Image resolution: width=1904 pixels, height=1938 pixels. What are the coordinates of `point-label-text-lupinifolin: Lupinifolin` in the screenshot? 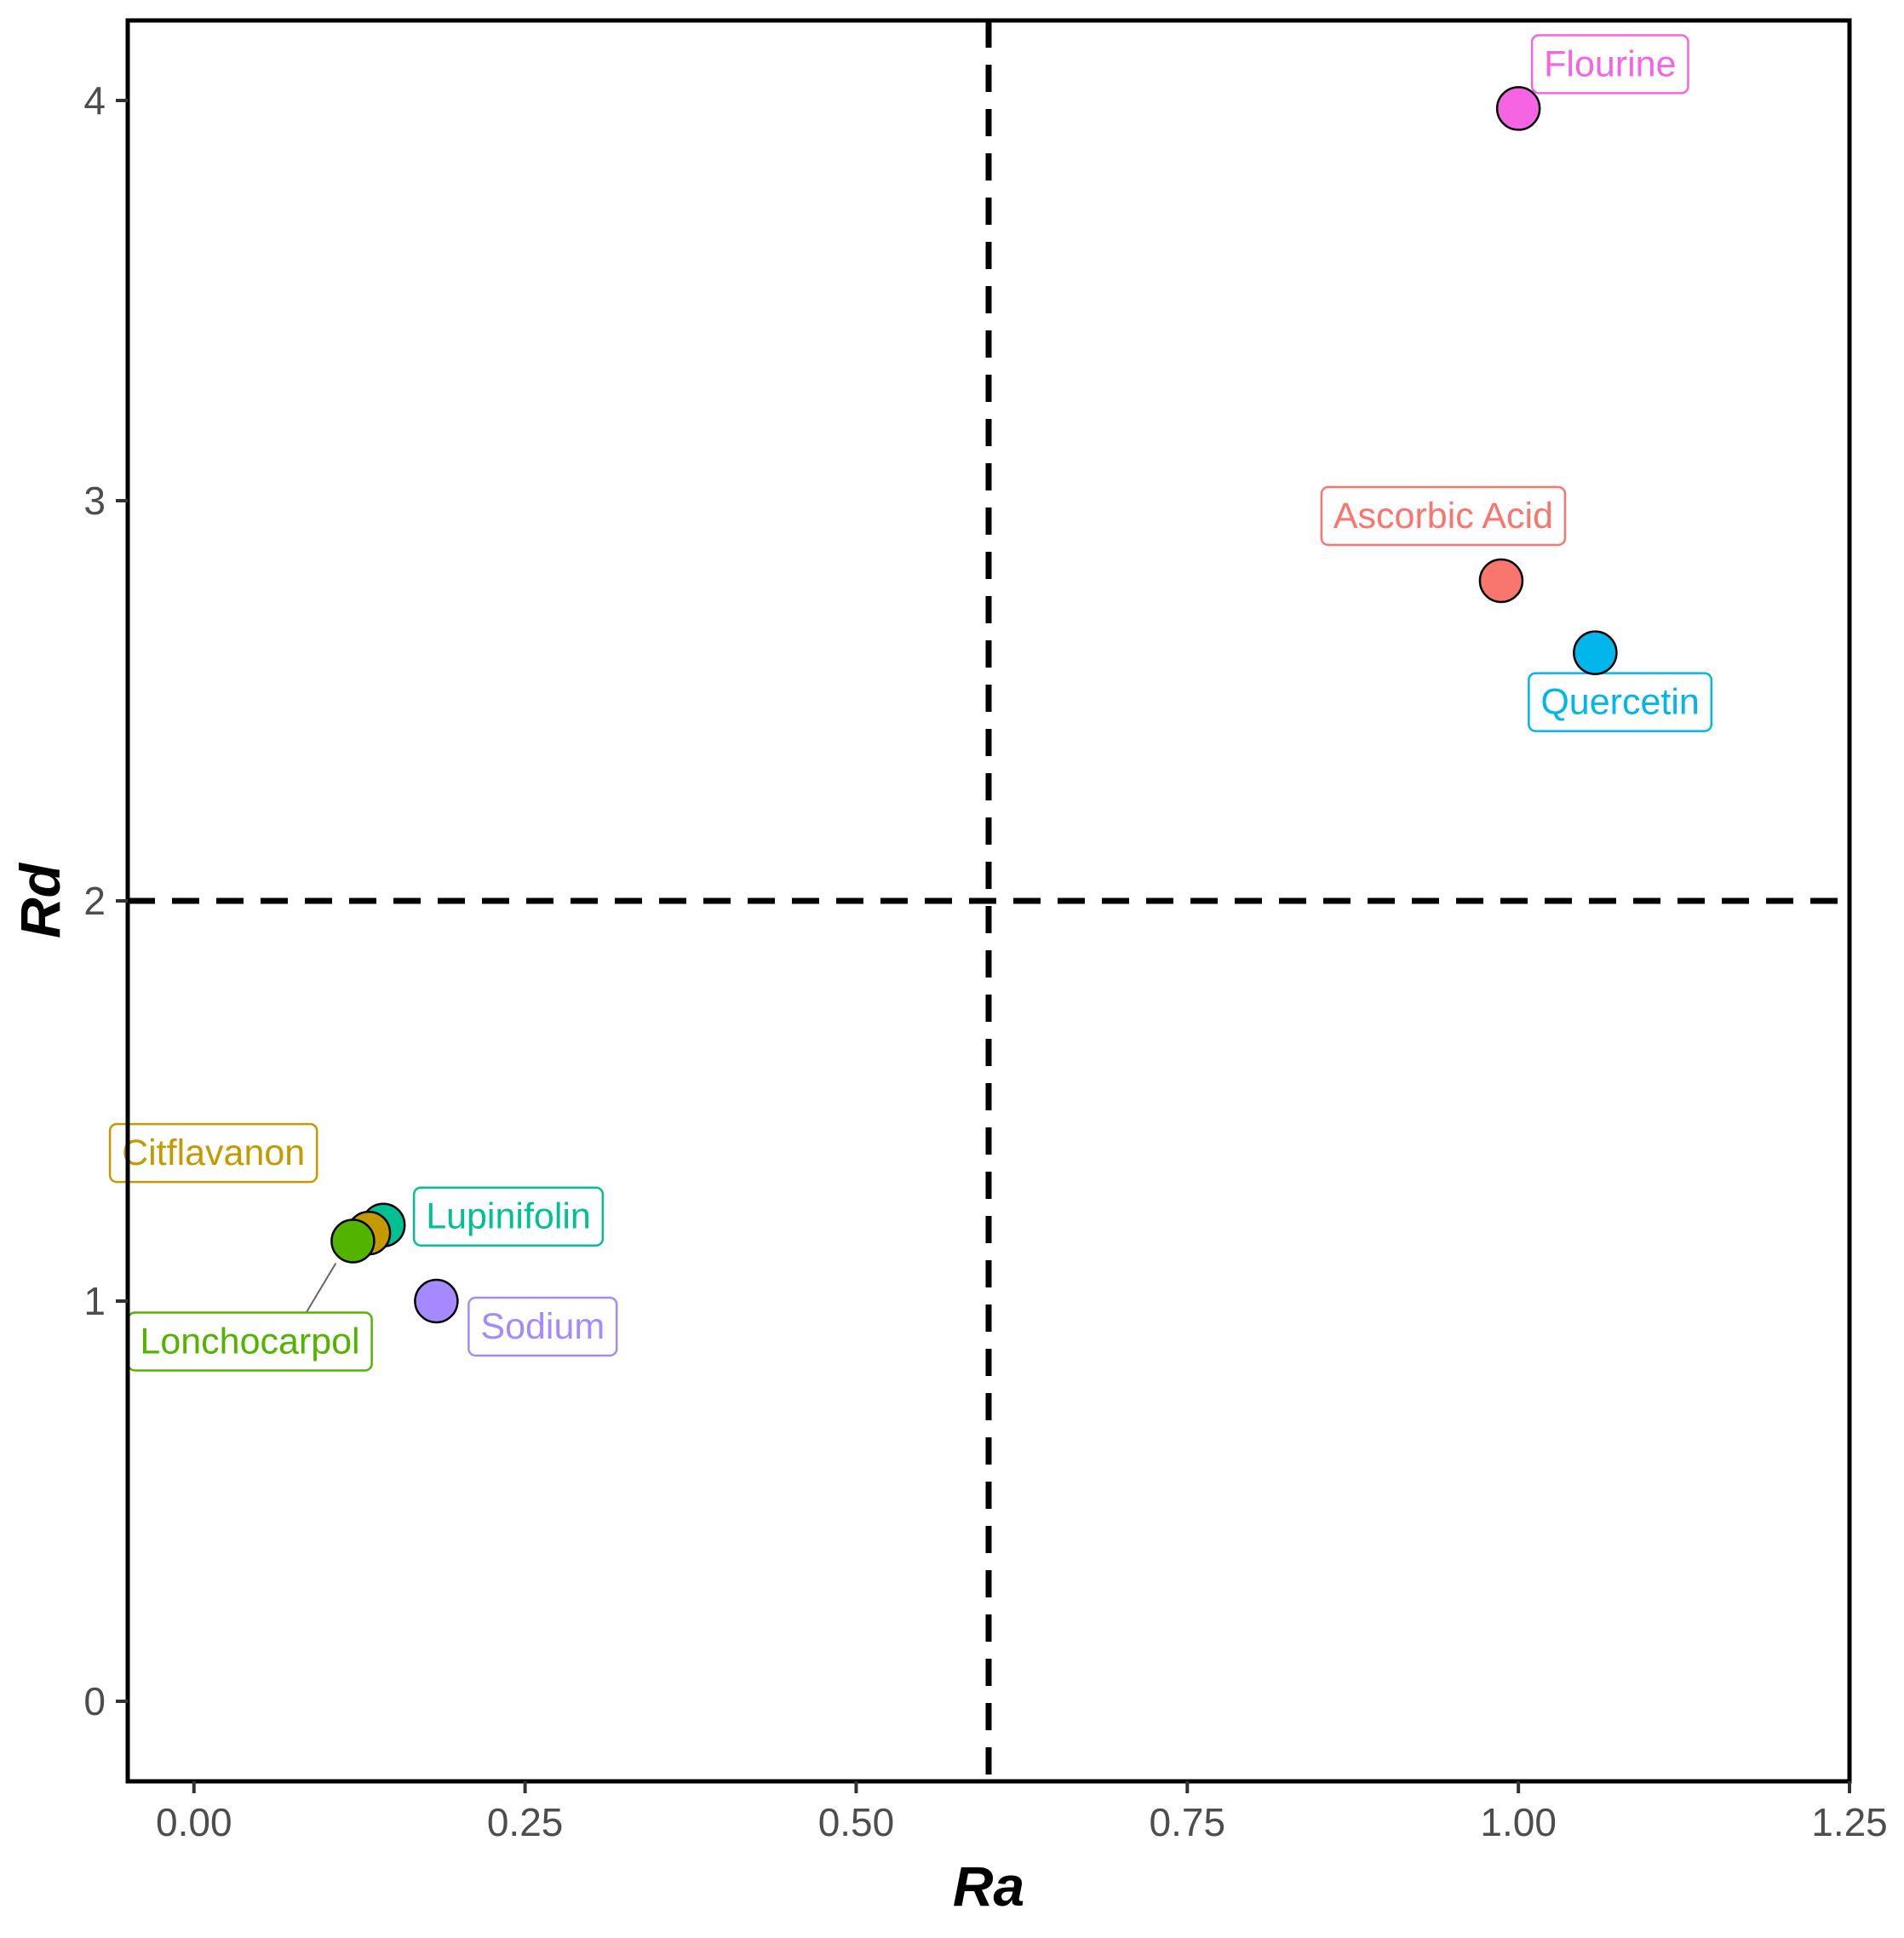 It's located at (508, 1216).